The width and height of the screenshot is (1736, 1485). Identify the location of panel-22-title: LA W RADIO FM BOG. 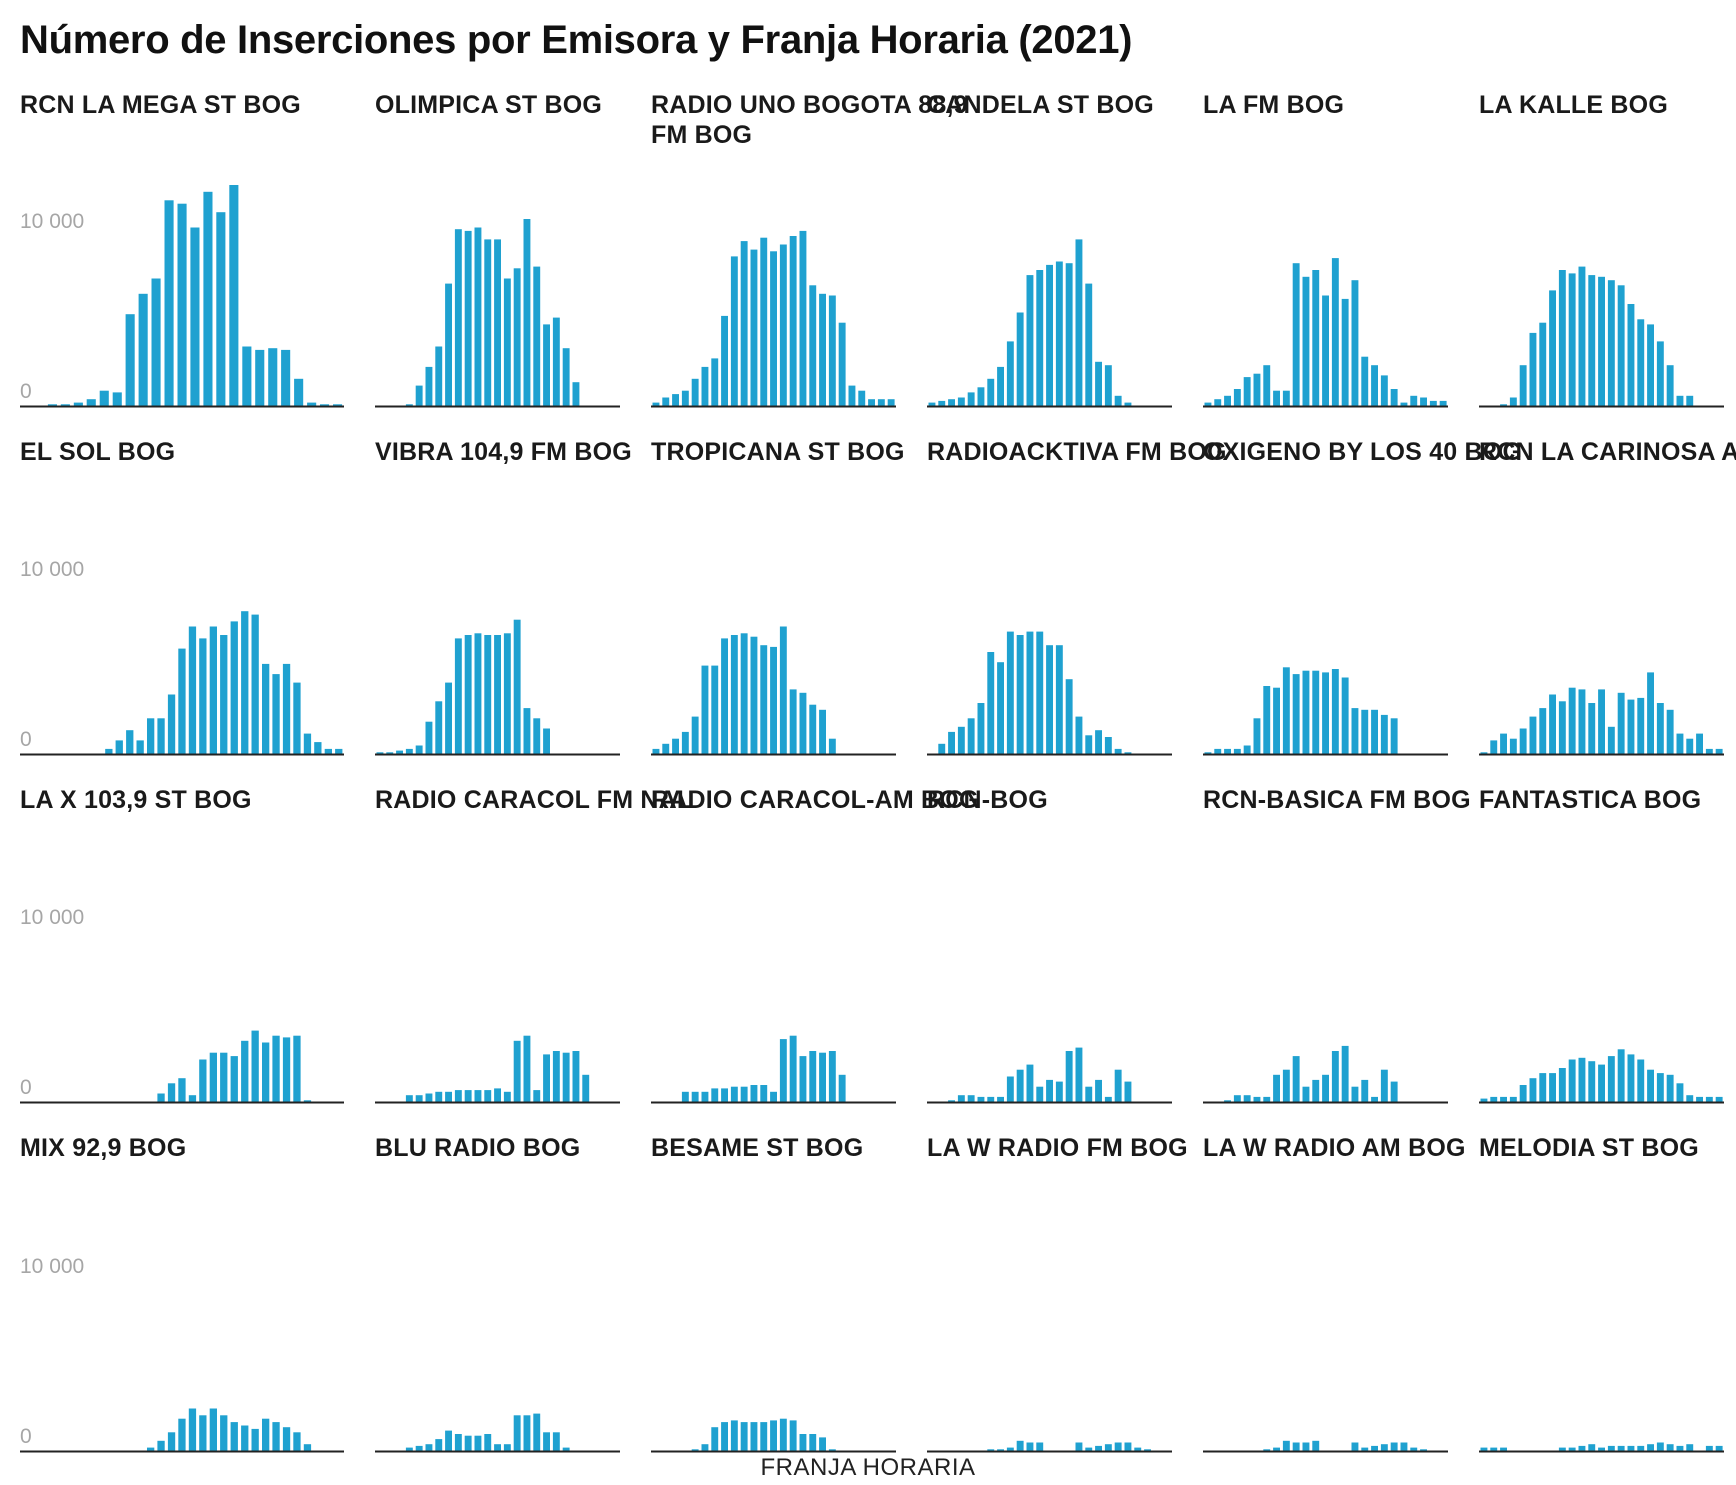
(1057, 1148).